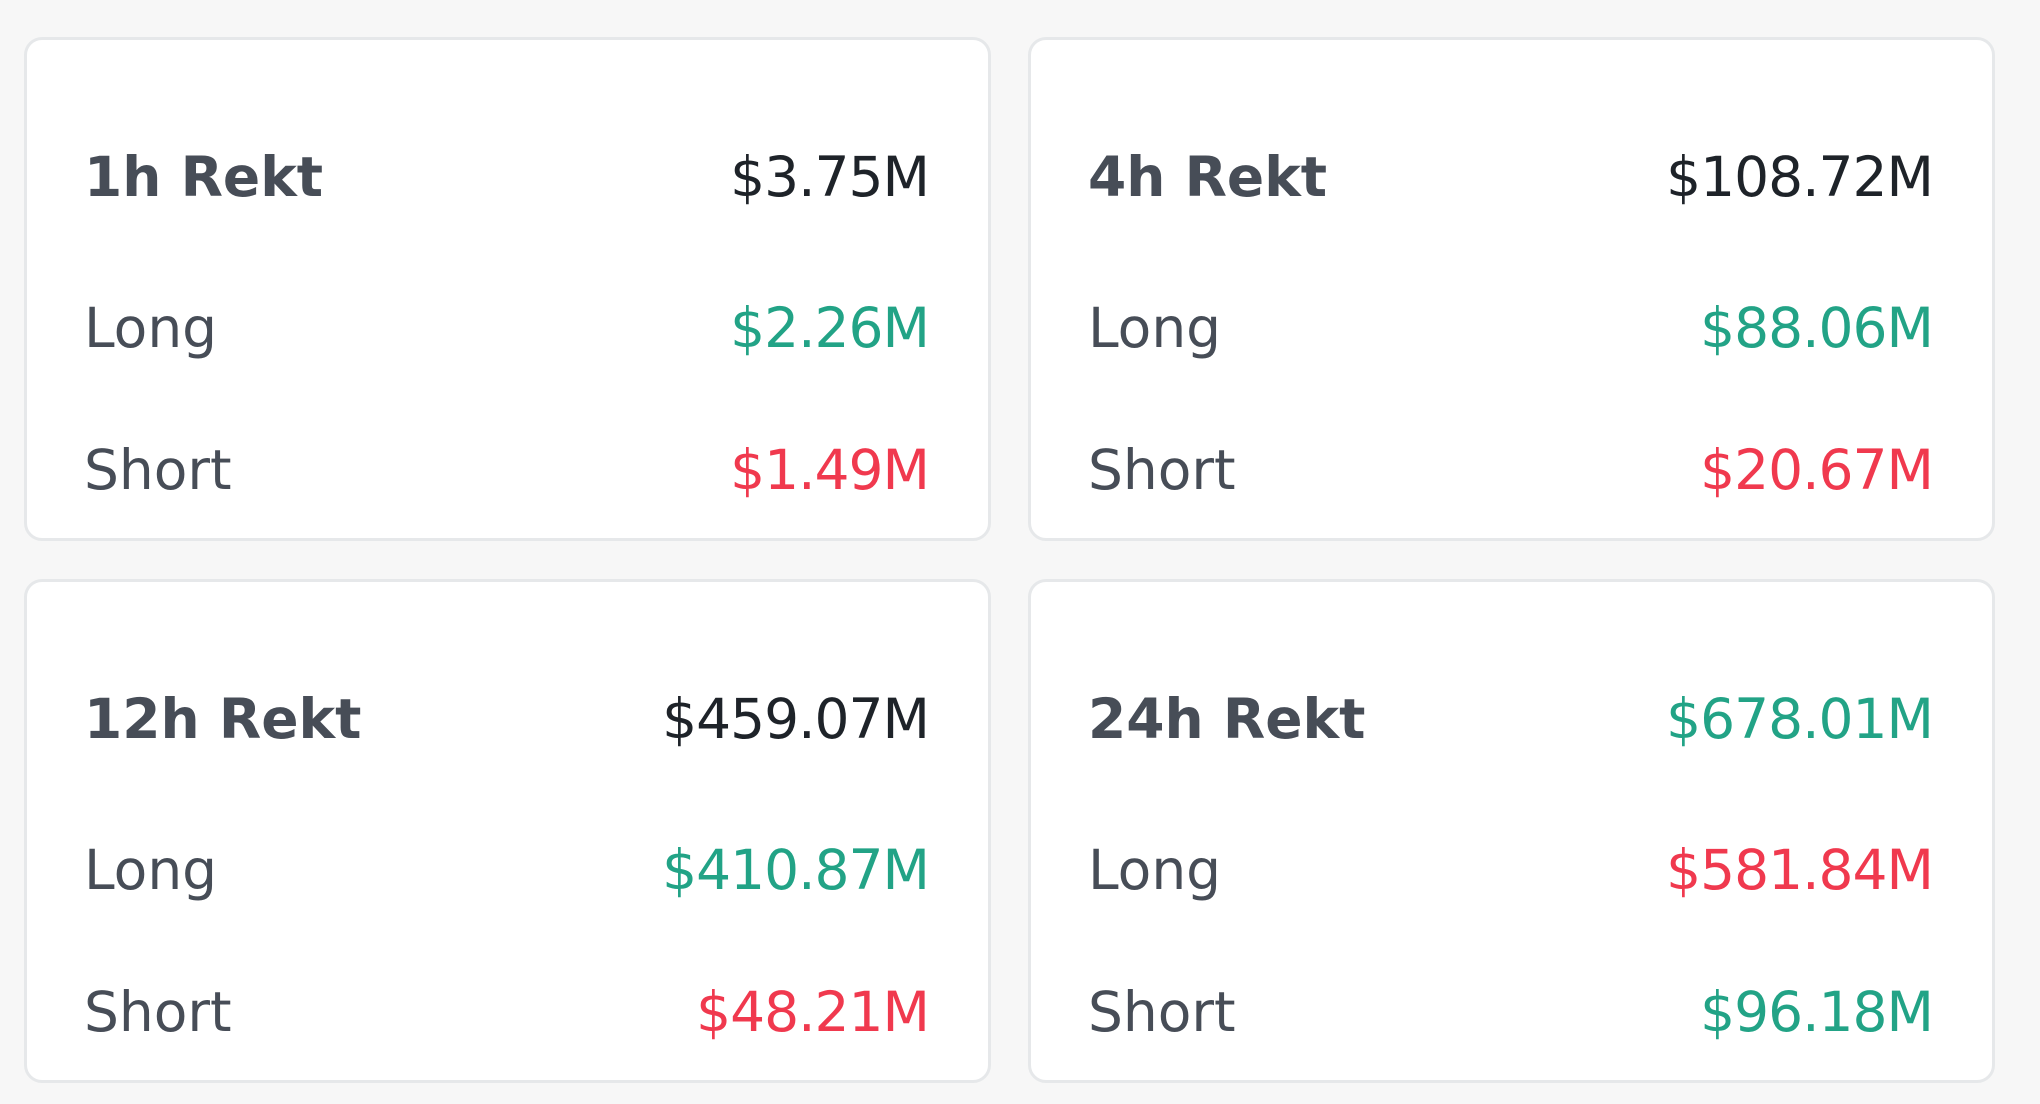 The height and width of the screenshot is (1104, 2040). I want to click on total-row: 1h Rekt $3.75M, so click(507, 177).